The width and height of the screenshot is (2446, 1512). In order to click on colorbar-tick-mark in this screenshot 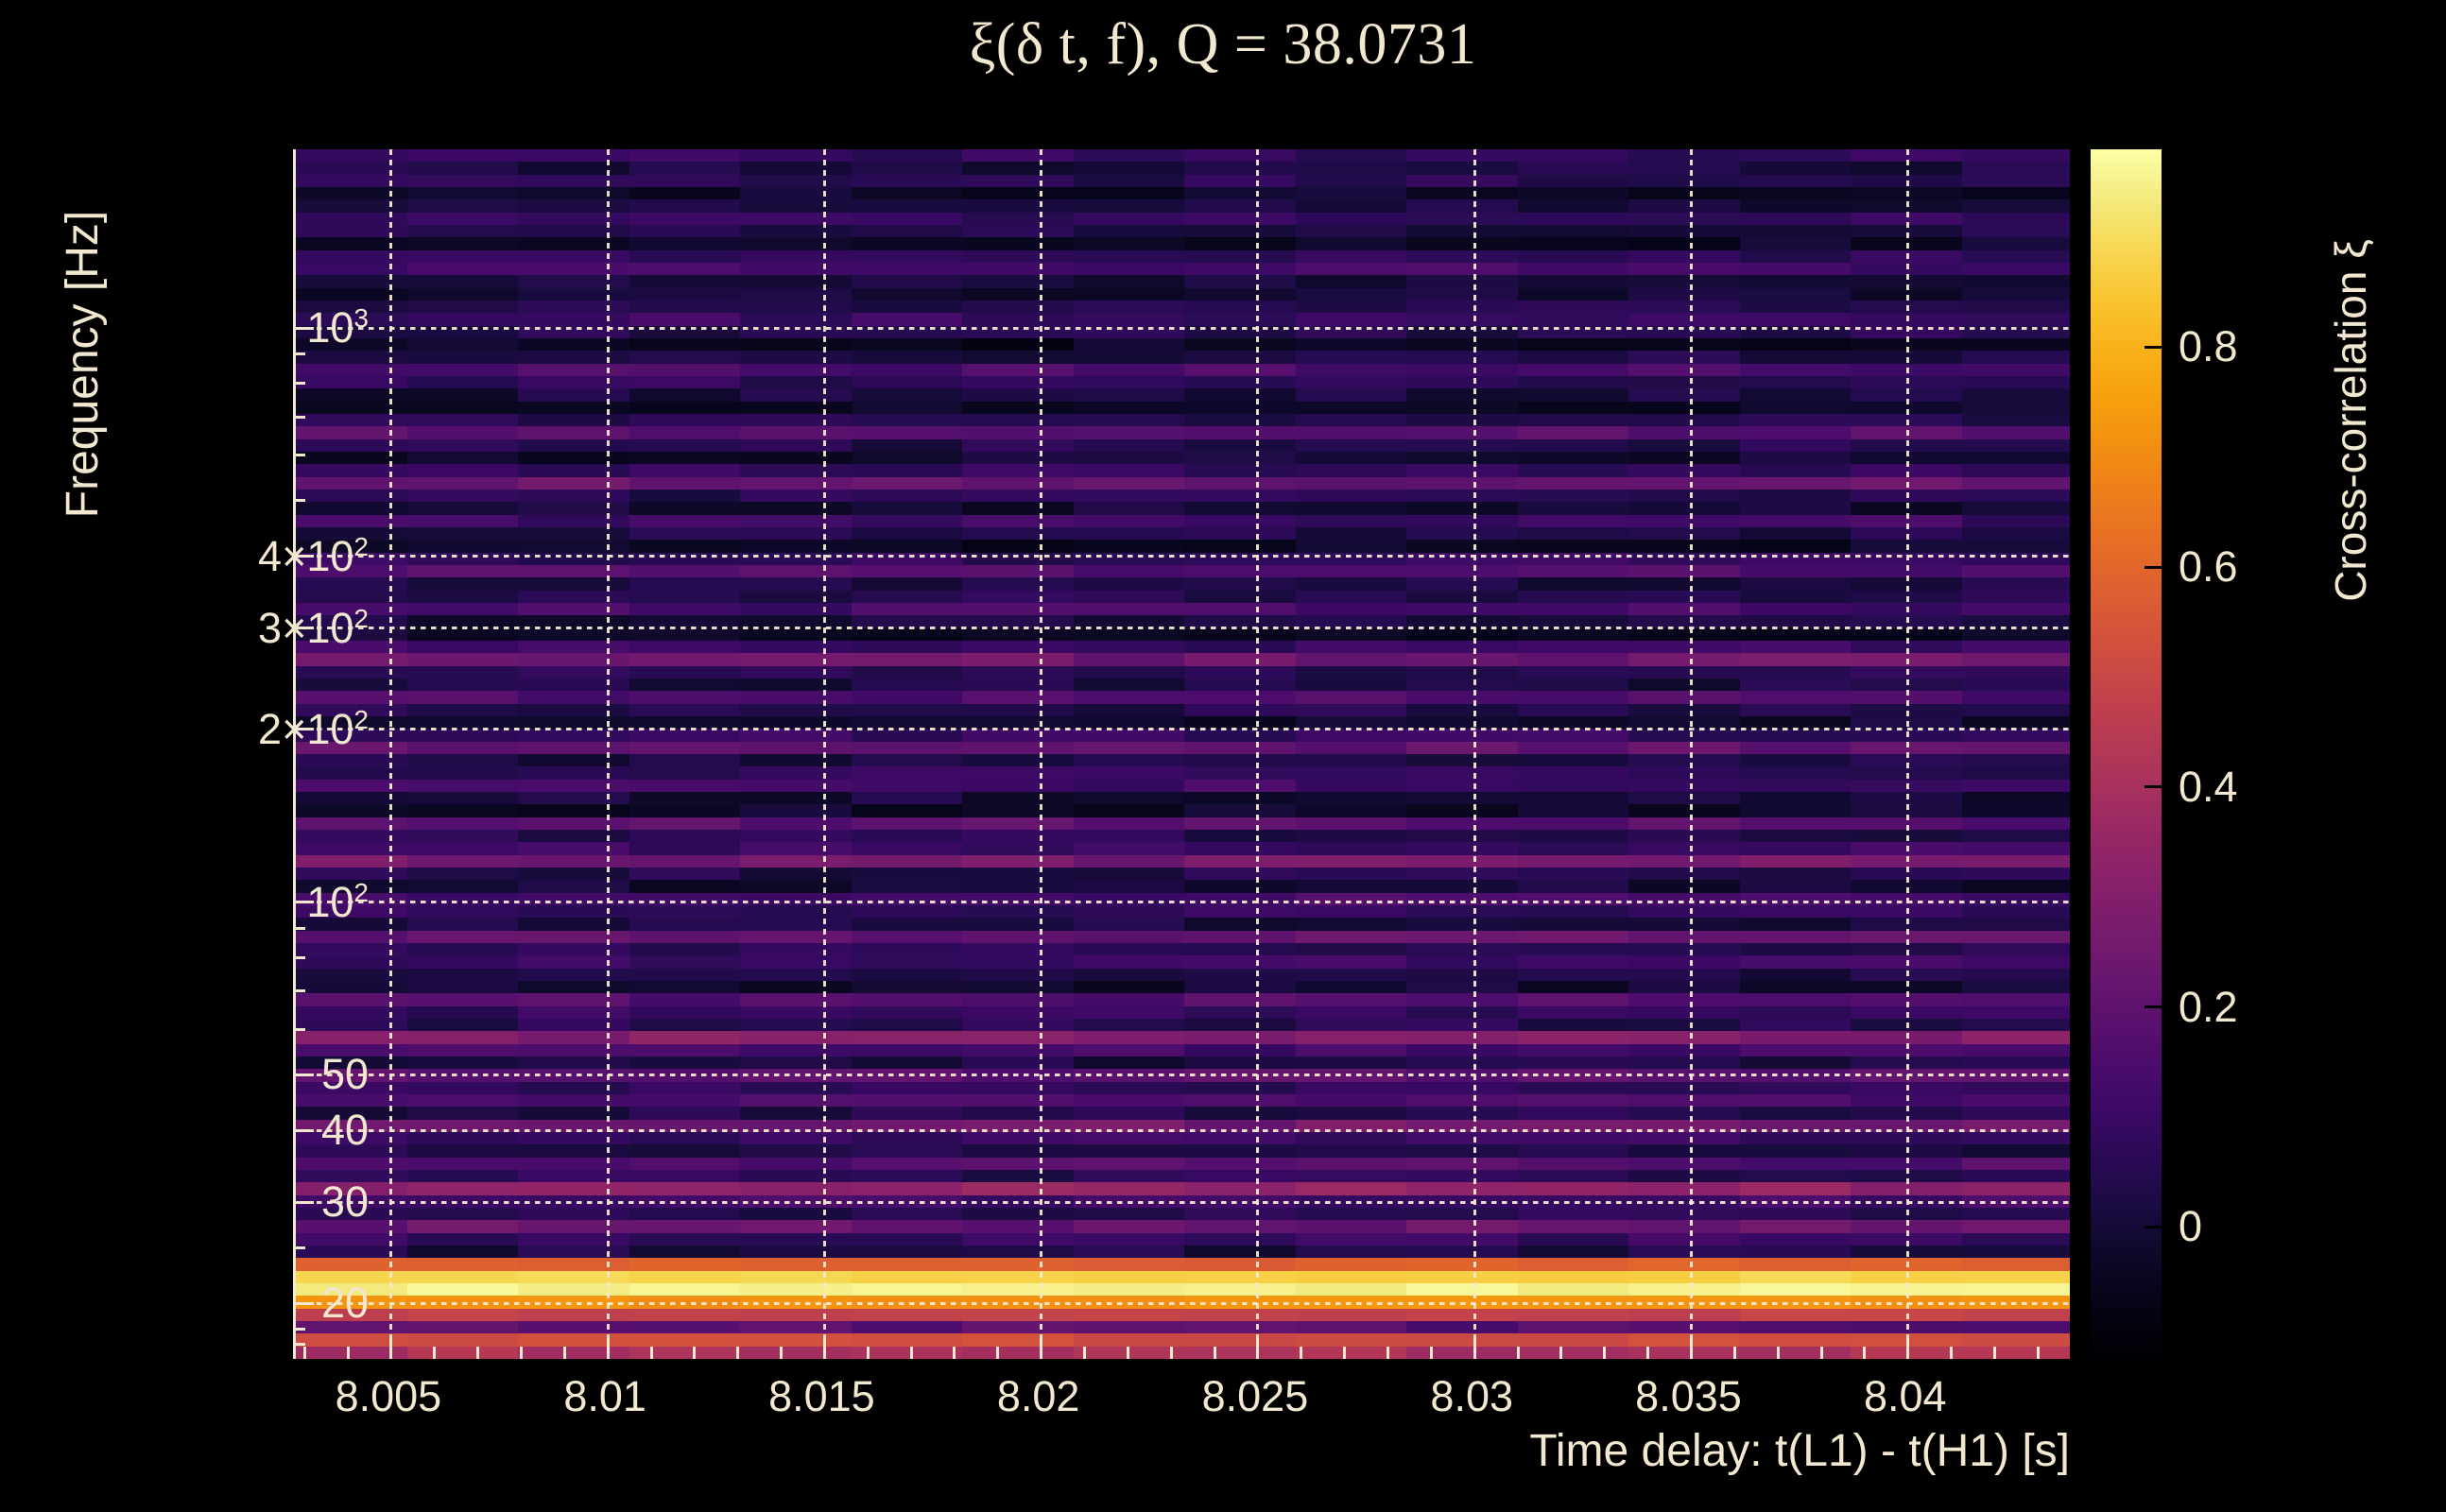, I will do `click(2153, 347)`.